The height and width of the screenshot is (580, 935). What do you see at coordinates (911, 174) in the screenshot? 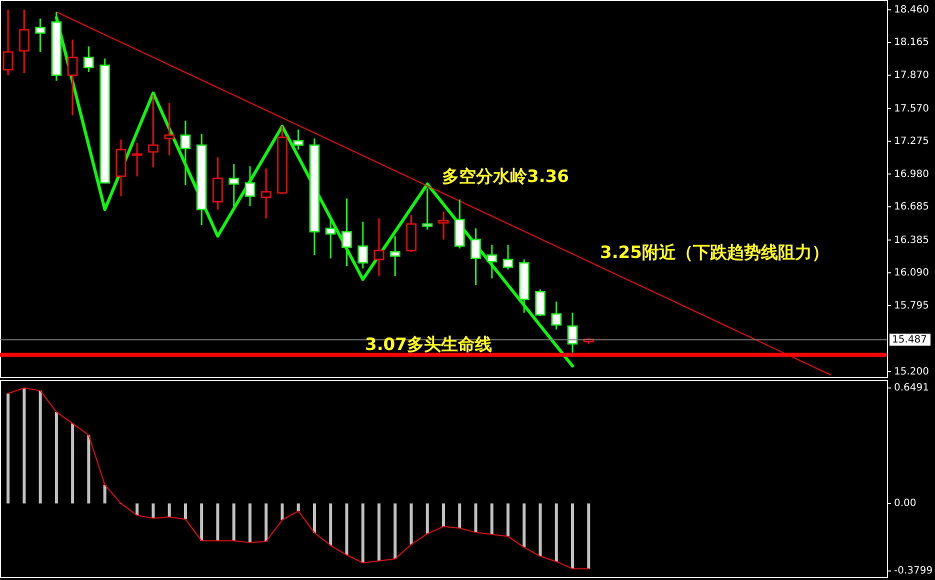
I see `ytick: 16.980` at bounding box center [911, 174].